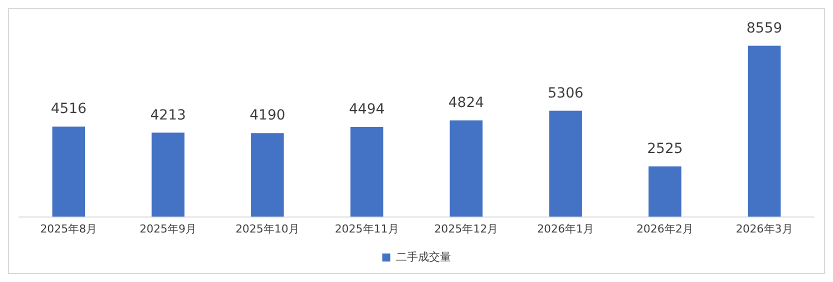 The height and width of the screenshot is (282, 833). I want to click on x-tick-label: 2025年10月, so click(267, 229).